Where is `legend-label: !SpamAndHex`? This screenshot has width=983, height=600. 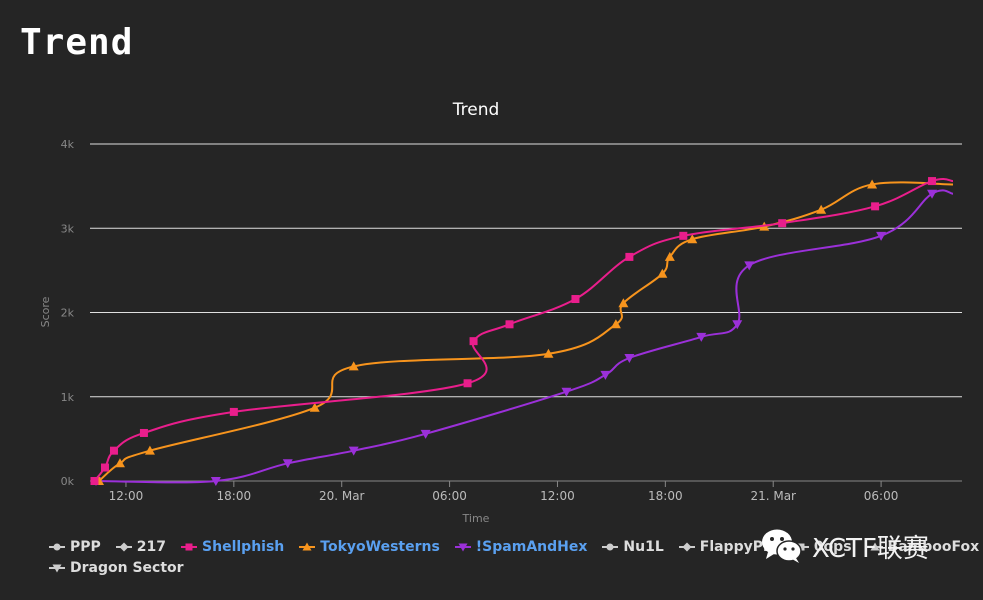
legend-label: !SpamAndHex is located at coordinates (531, 546).